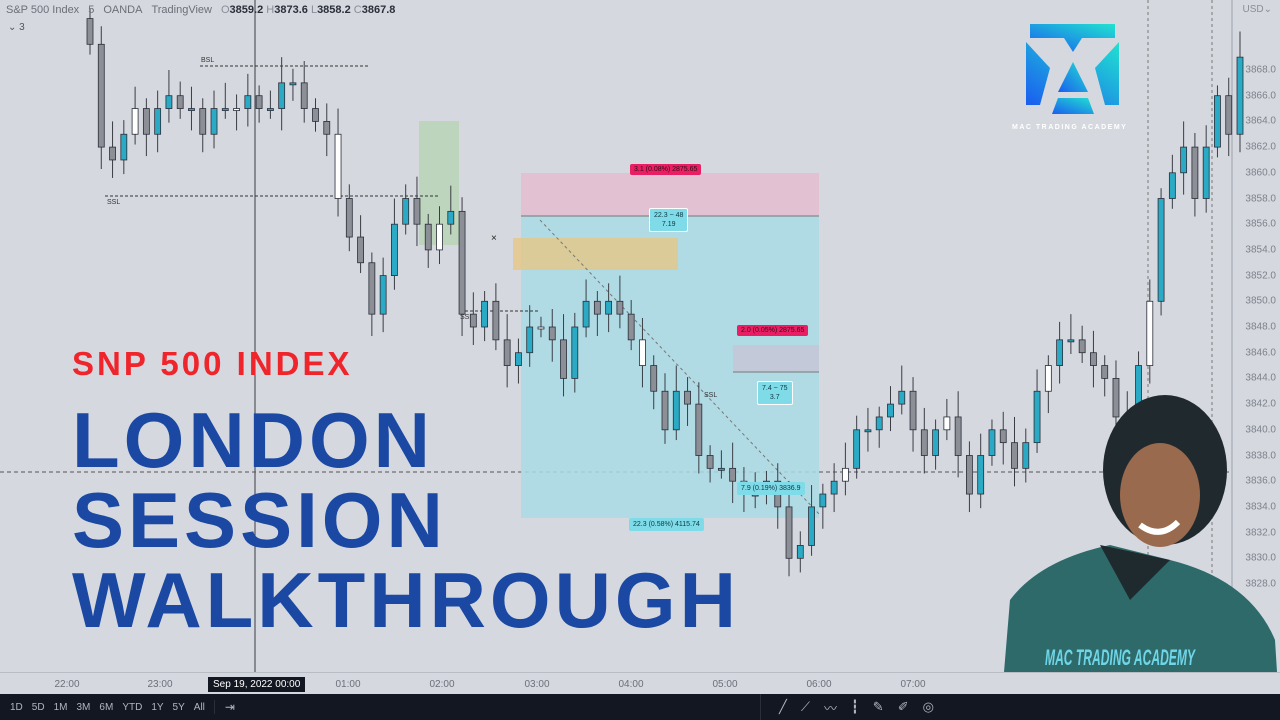 The width and height of the screenshot is (1280, 720). What do you see at coordinates (38, 707) in the screenshot?
I see `range-5d: 5D` at bounding box center [38, 707].